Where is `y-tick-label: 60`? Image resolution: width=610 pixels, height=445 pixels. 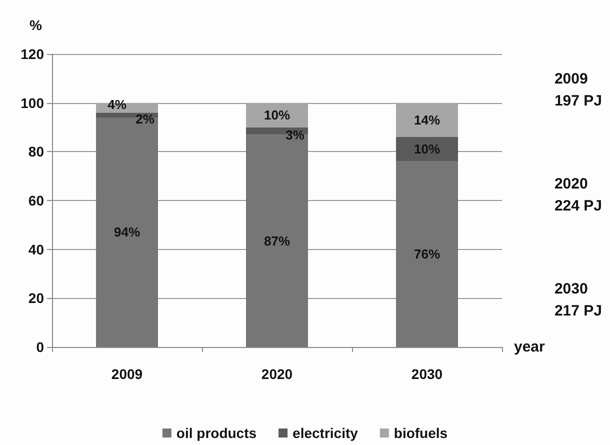
y-tick-label: 60 is located at coordinates (36, 200).